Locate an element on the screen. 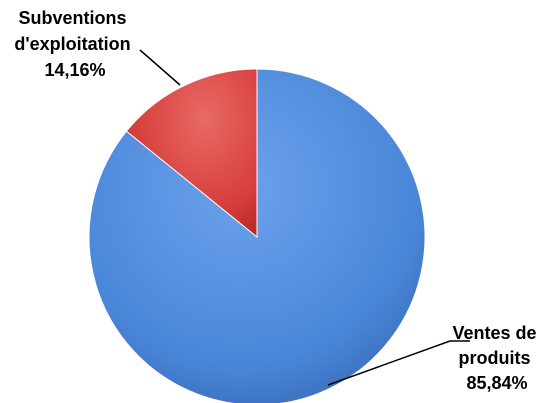 Image resolution: width=545 pixels, height=403 pixels. data-label-subventions: Subventions d'exploitation 14,16% is located at coordinates (74, 44).